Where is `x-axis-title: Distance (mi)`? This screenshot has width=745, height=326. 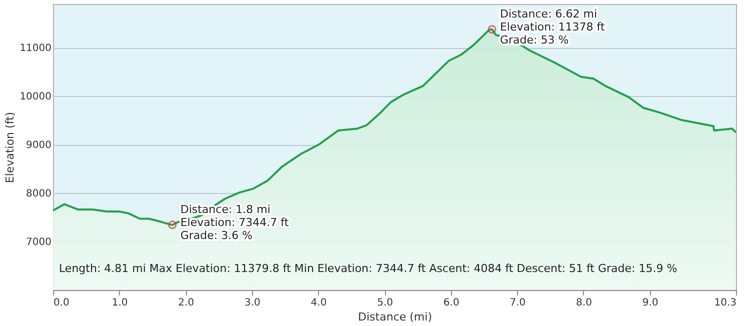 x-axis-title: Distance (mi) is located at coordinates (395, 317).